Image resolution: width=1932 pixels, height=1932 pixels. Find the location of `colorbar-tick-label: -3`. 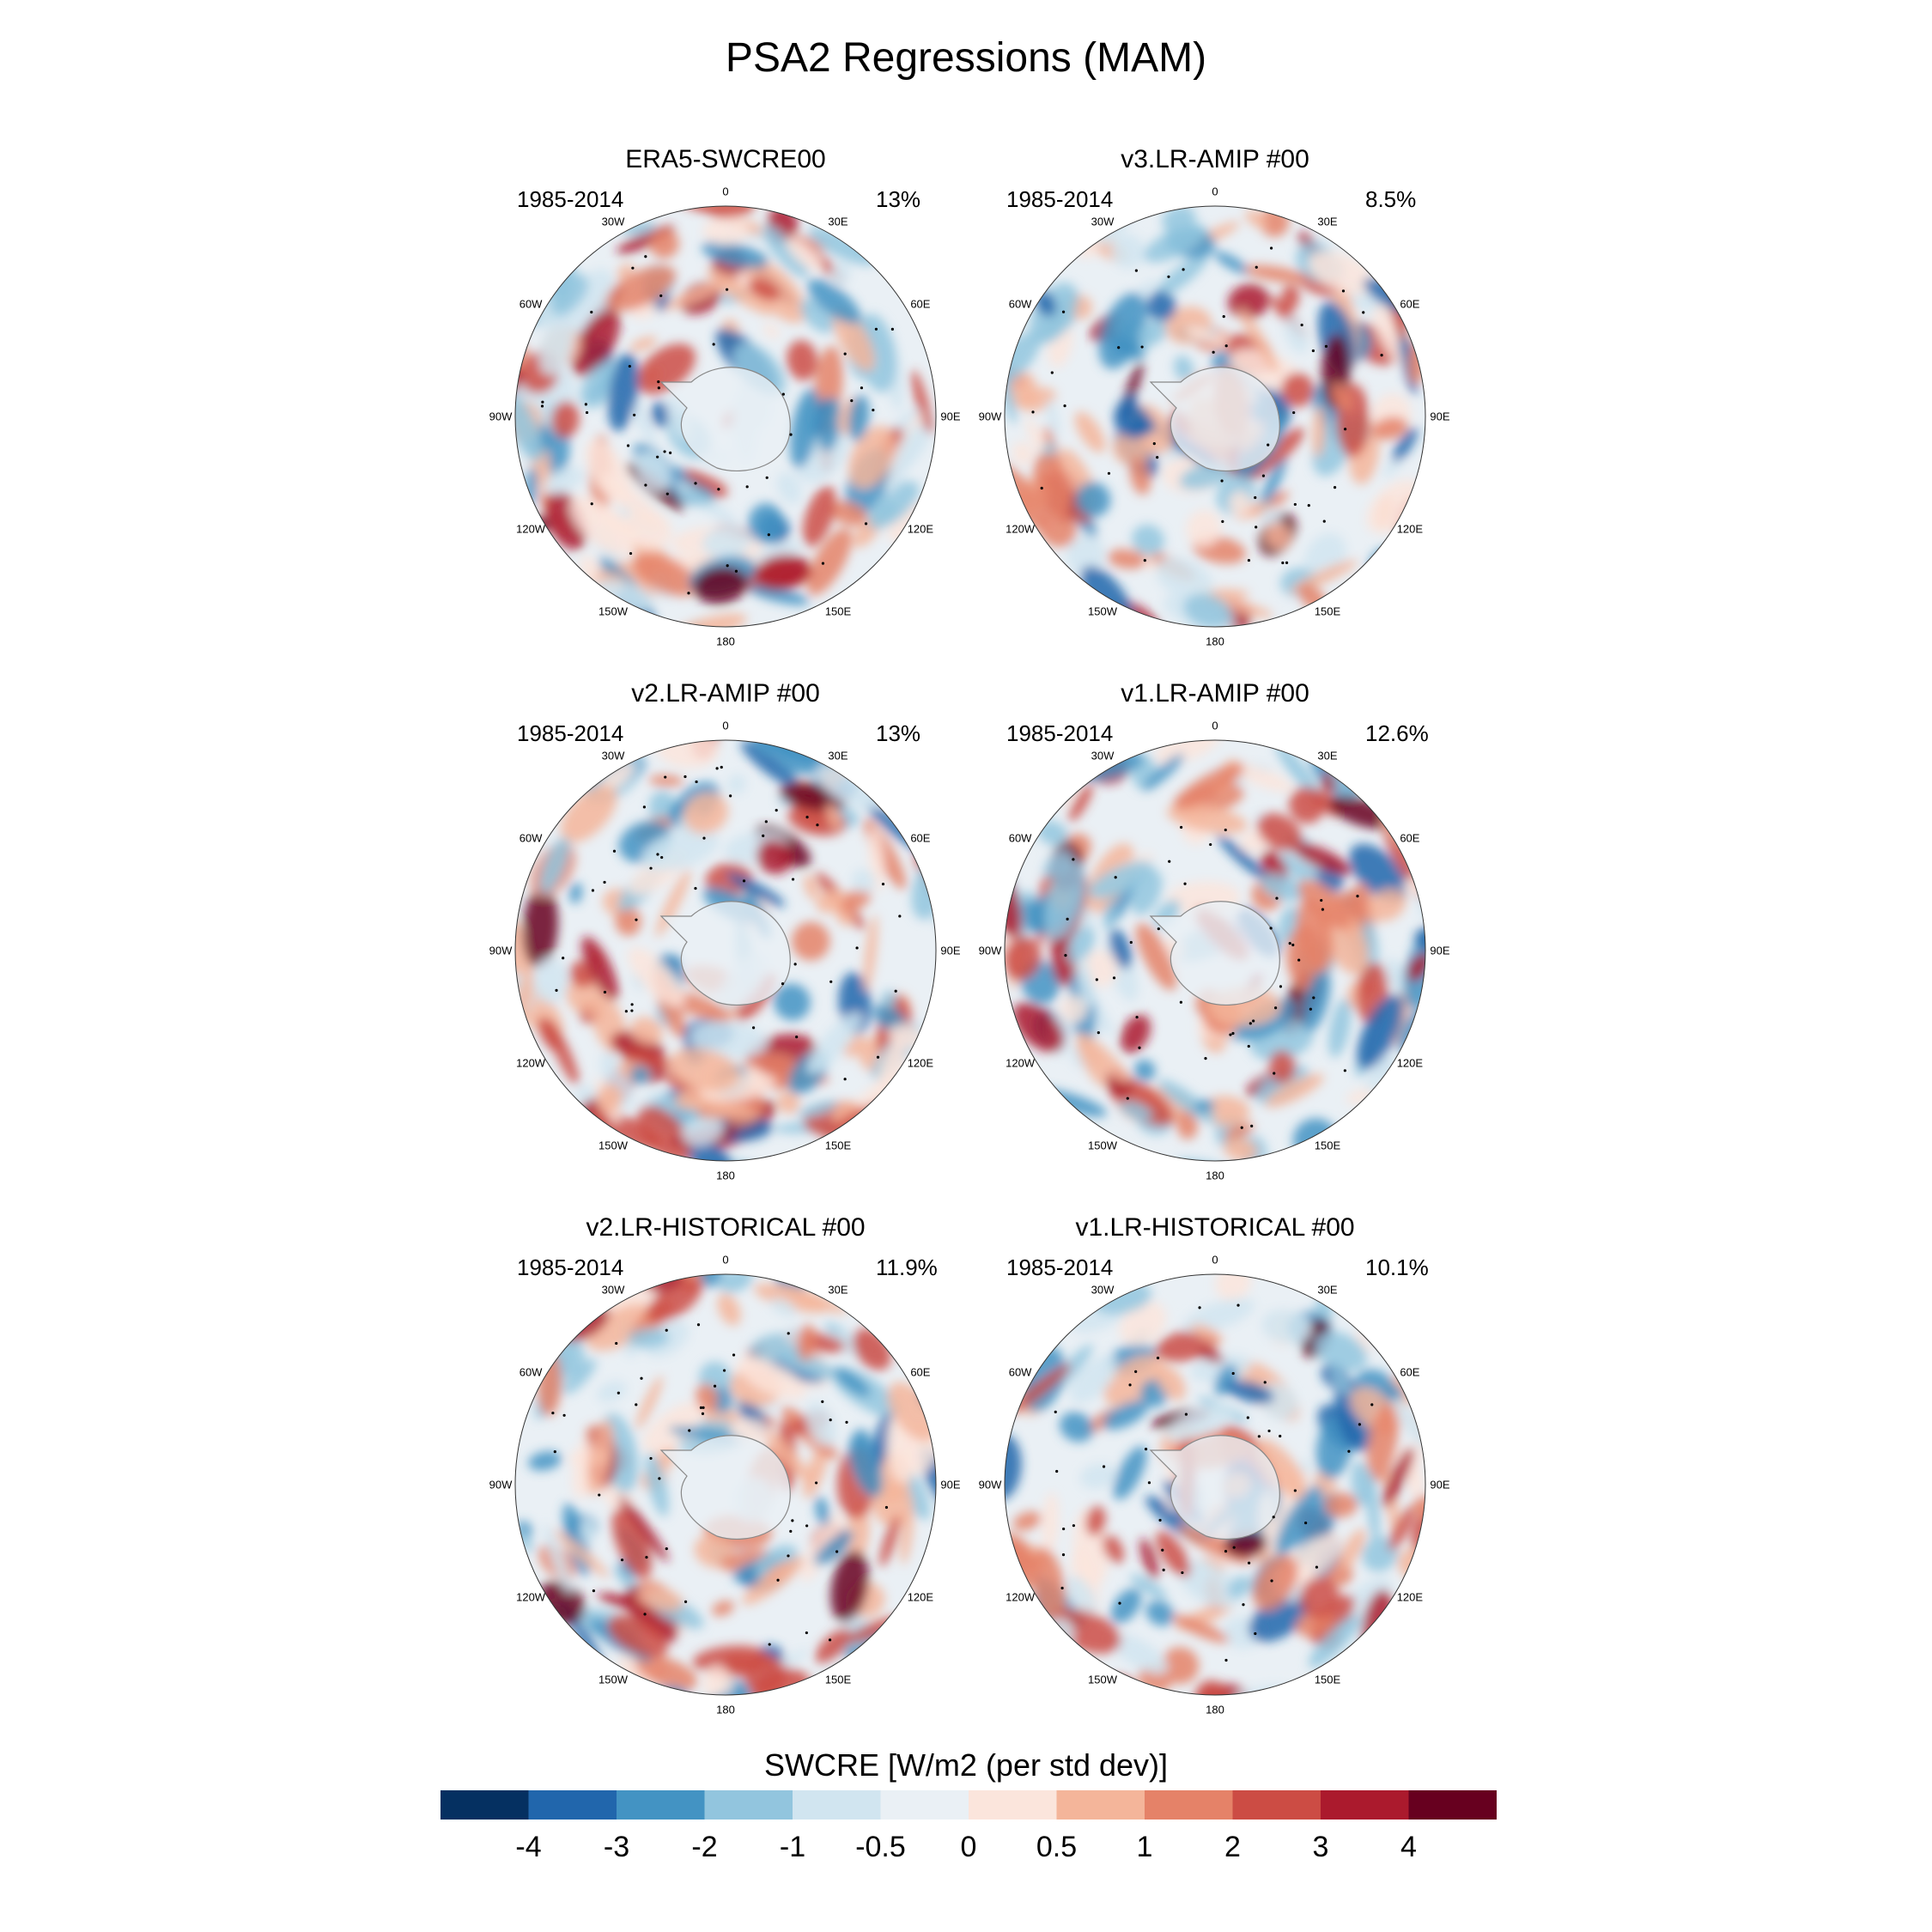

colorbar-tick-label: -3 is located at coordinates (616, 1847).